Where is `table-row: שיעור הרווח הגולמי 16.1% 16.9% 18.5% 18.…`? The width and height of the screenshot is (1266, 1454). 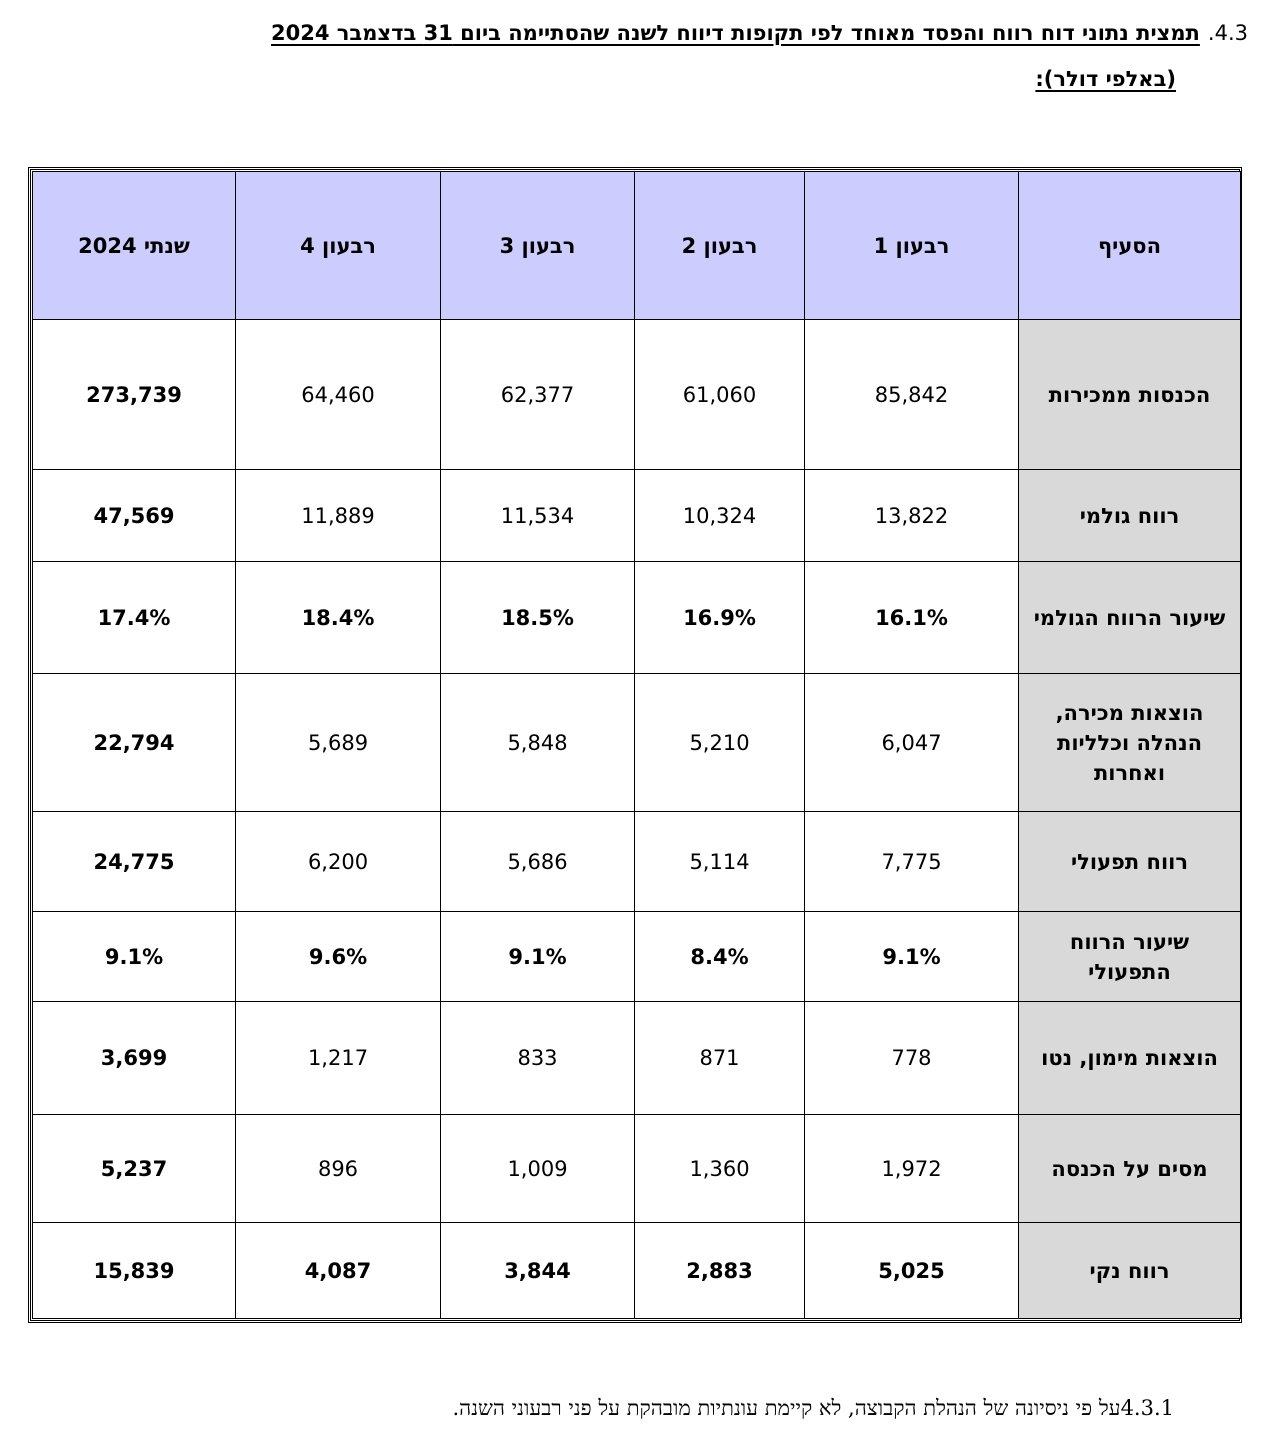 table-row: שיעור הרווח הגולמי 16.1% 16.9% 18.5% 18.… is located at coordinates (636, 617).